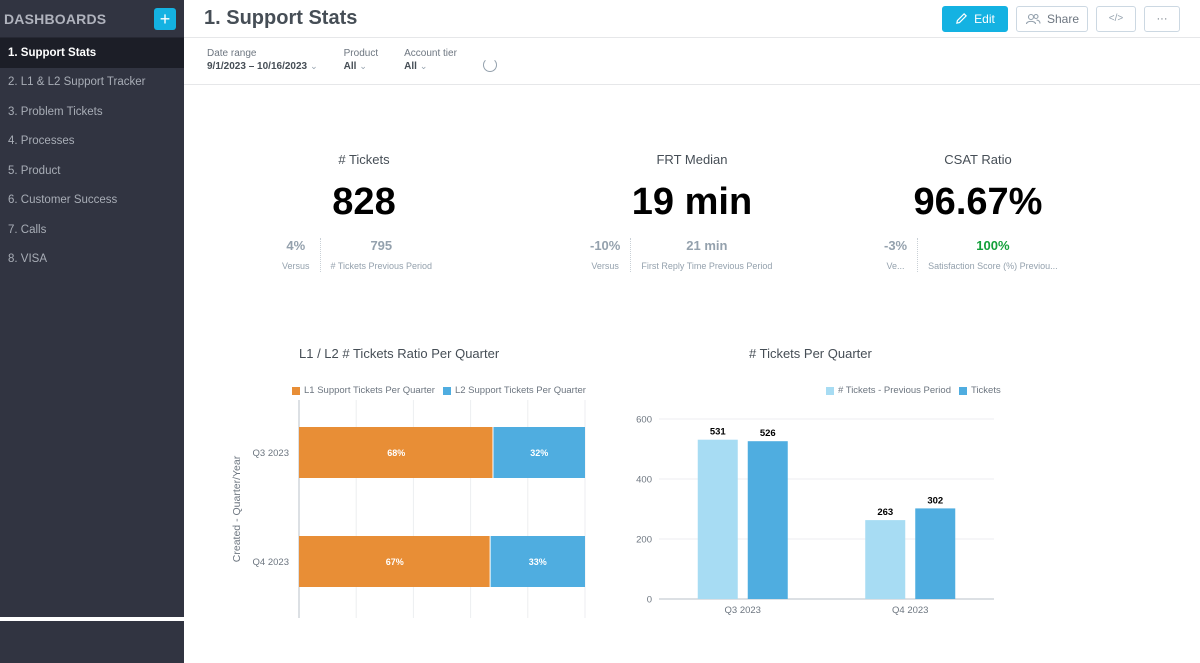 This screenshot has height=663, width=1200. I want to click on legend-item: # Tickets - Previous Period, so click(888, 390).